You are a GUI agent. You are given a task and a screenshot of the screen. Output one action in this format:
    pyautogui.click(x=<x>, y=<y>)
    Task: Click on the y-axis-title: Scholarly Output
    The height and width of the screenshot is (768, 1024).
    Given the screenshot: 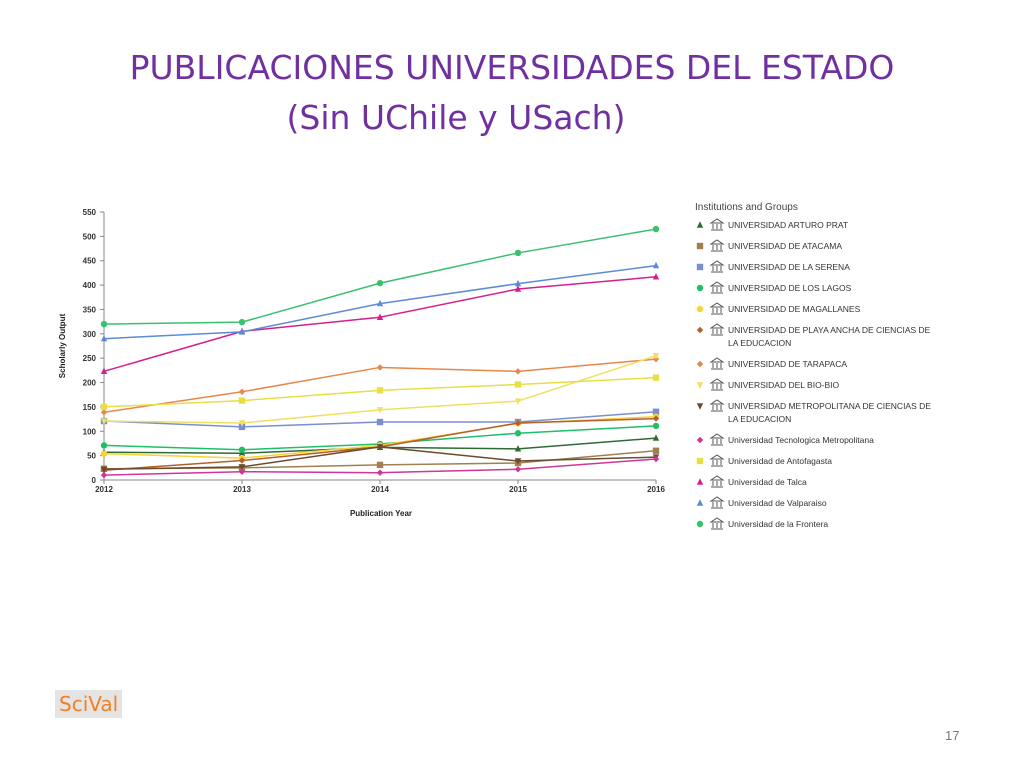 What is the action you would take?
    pyautogui.click(x=62, y=345)
    